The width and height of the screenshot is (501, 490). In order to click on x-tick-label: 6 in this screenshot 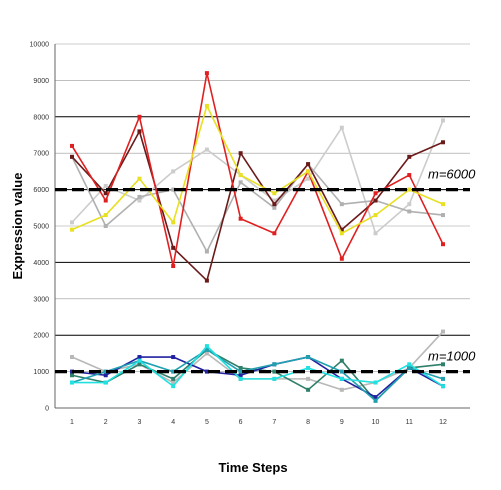, I will do `click(241, 422)`.